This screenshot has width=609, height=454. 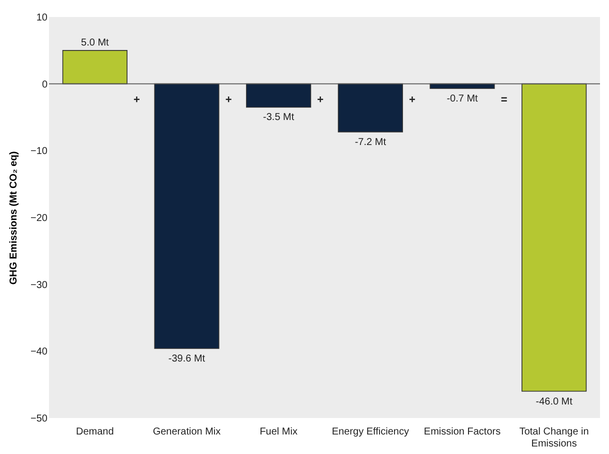 I want to click on data-label: -39.6 Mt, so click(x=187, y=358).